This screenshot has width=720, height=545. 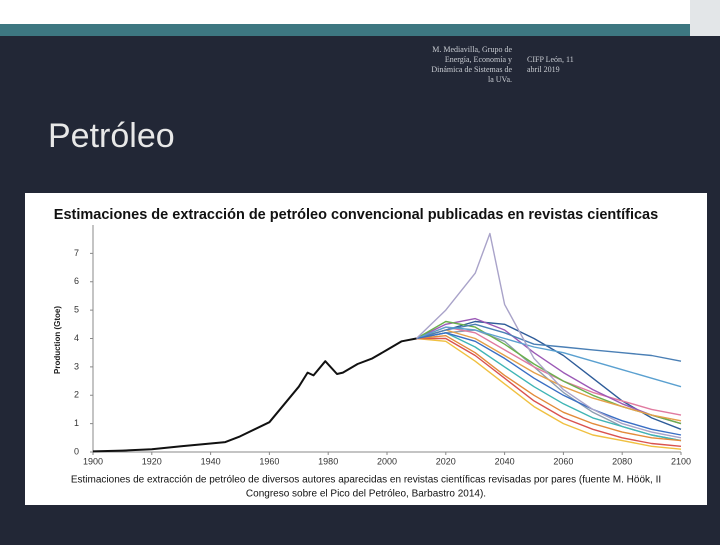 I want to click on author-line: Dinámica de Sistemas de, so click(x=471, y=69).